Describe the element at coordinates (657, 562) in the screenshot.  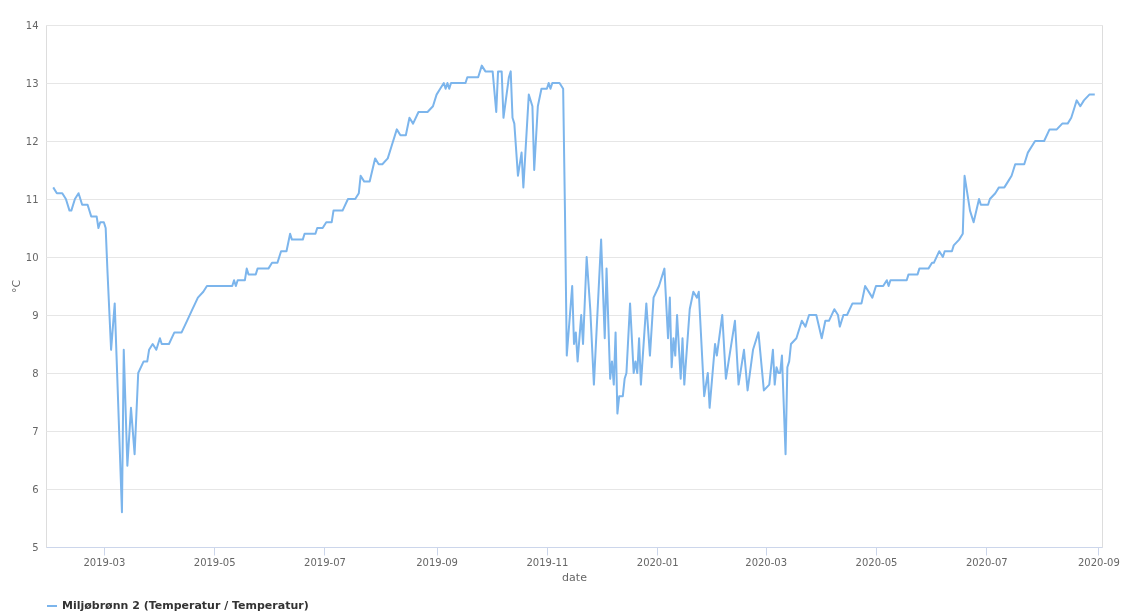
I see `x-tick-label: 2020-01` at that location.